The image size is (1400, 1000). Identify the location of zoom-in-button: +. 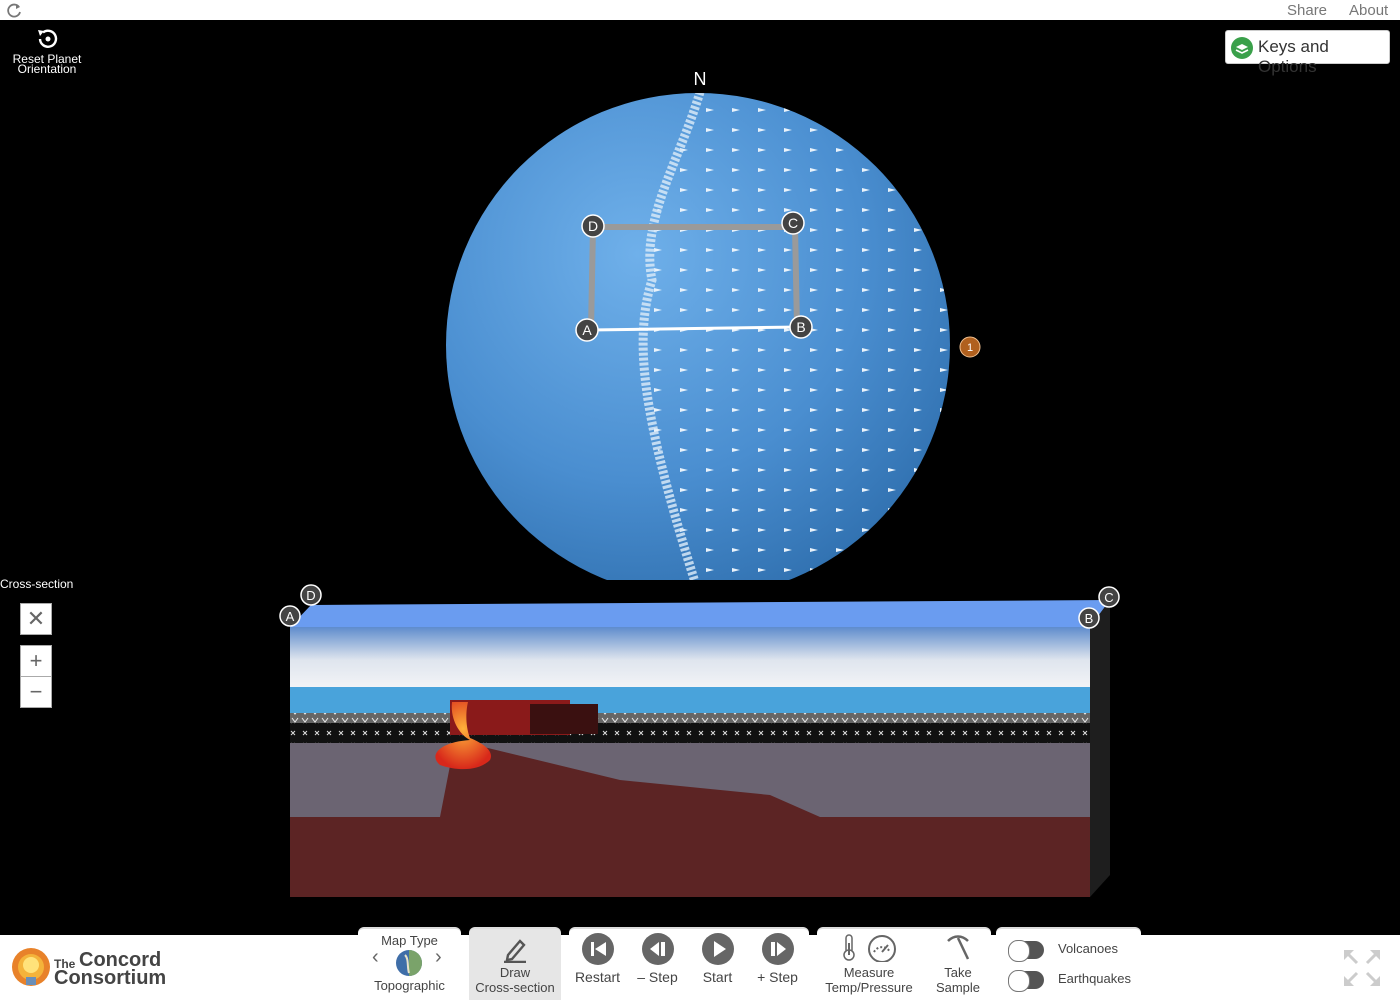
(36, 661).